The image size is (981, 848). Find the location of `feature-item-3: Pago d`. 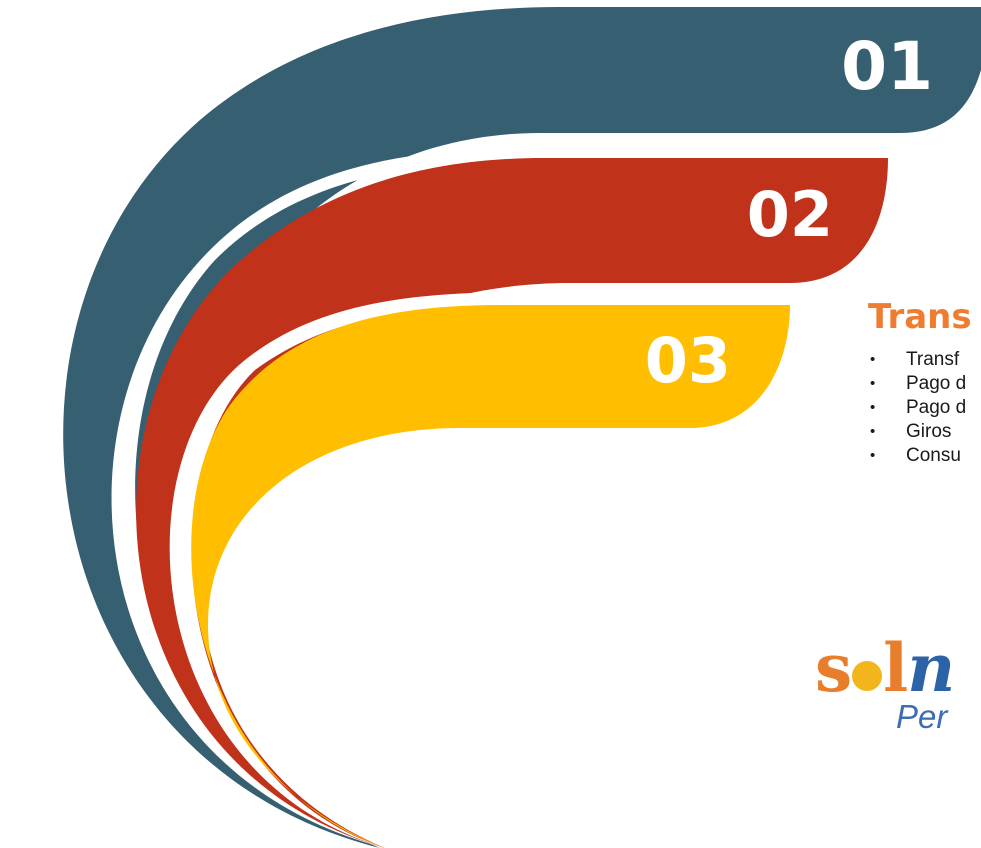

feature-item-3: Pago d is located at coordinates (918, 408).